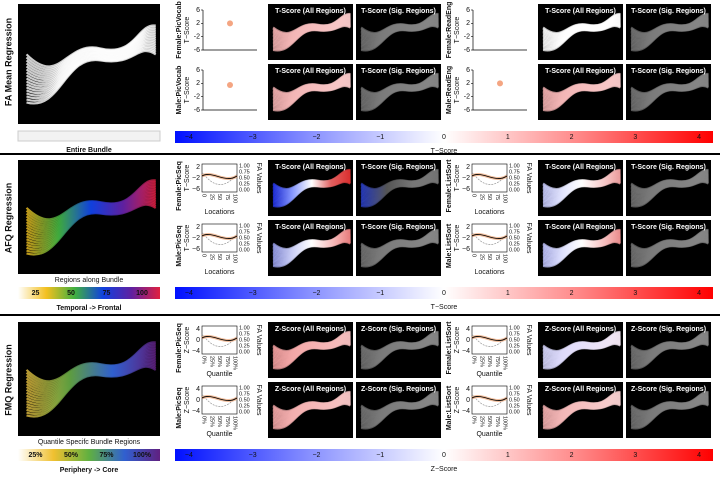 The height and width of the screenshot is (477, 720). I want to click on bundle-tick-label: 25, so click(36, 293).